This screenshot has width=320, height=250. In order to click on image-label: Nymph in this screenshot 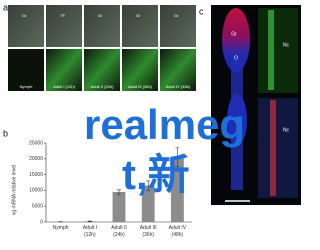, I will do `click(26, 86)`.